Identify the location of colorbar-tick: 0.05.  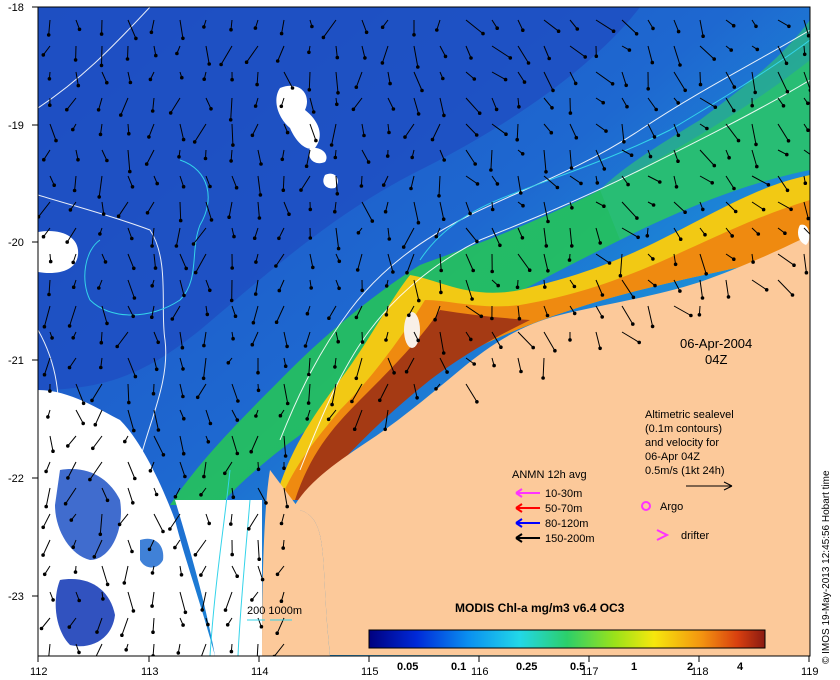
(407, 667).